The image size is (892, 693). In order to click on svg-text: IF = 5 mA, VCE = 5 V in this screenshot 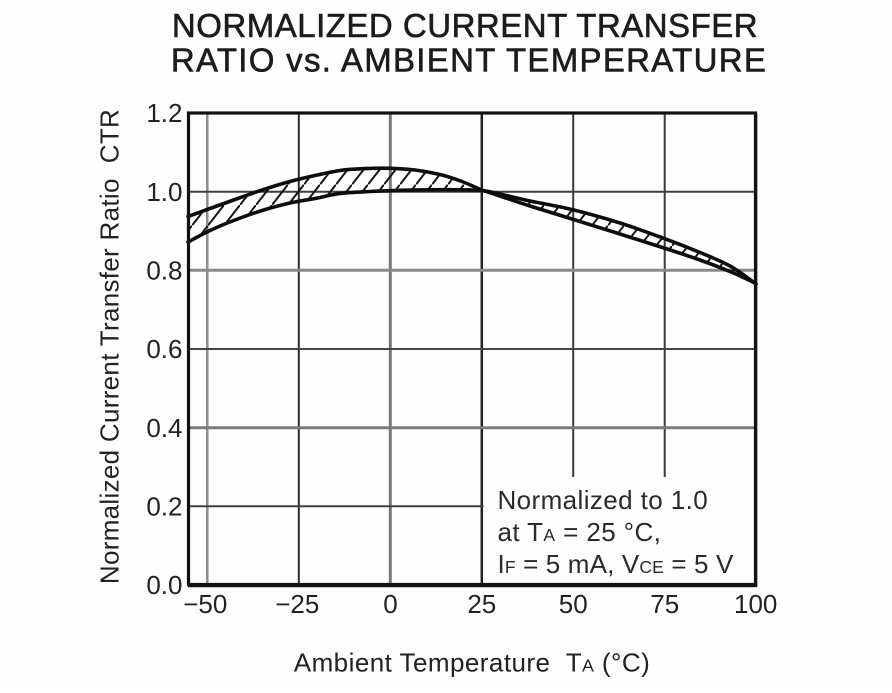, I will do `click(616, 564)`.